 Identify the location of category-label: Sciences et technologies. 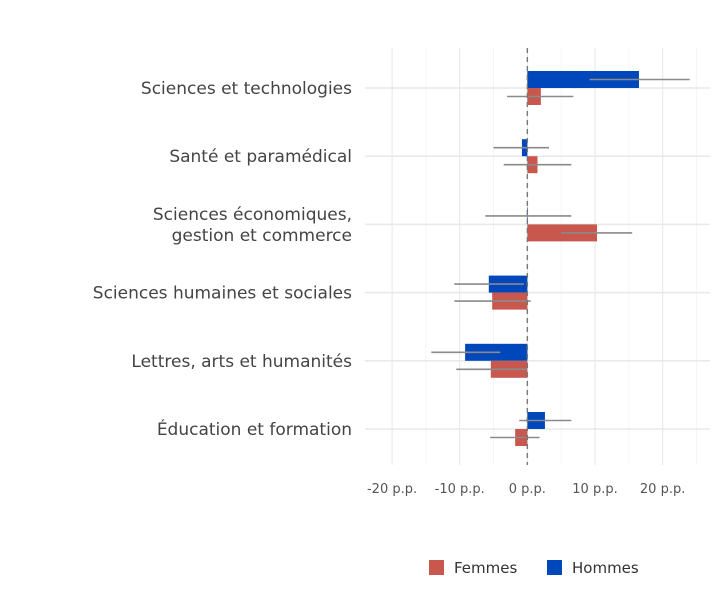
(246, 89).